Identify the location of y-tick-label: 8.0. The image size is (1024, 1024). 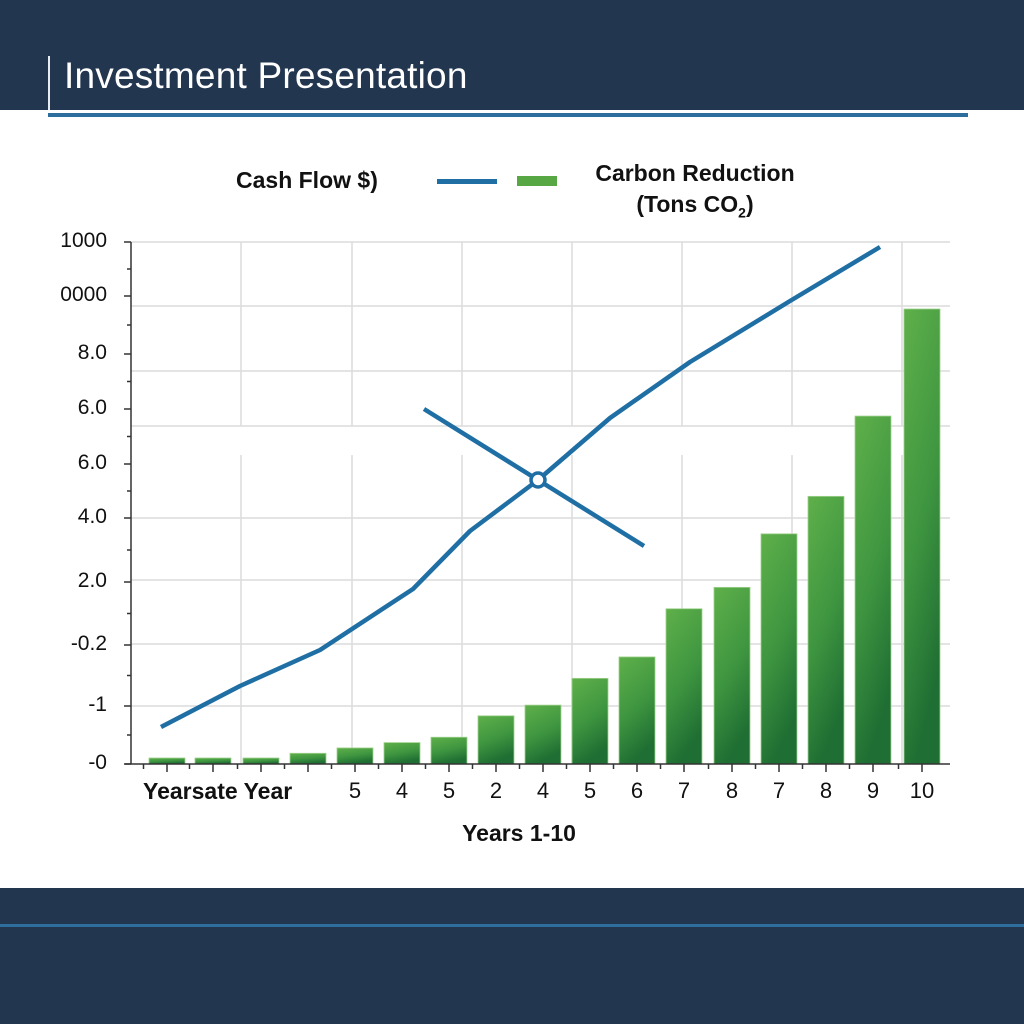
(92, 352).